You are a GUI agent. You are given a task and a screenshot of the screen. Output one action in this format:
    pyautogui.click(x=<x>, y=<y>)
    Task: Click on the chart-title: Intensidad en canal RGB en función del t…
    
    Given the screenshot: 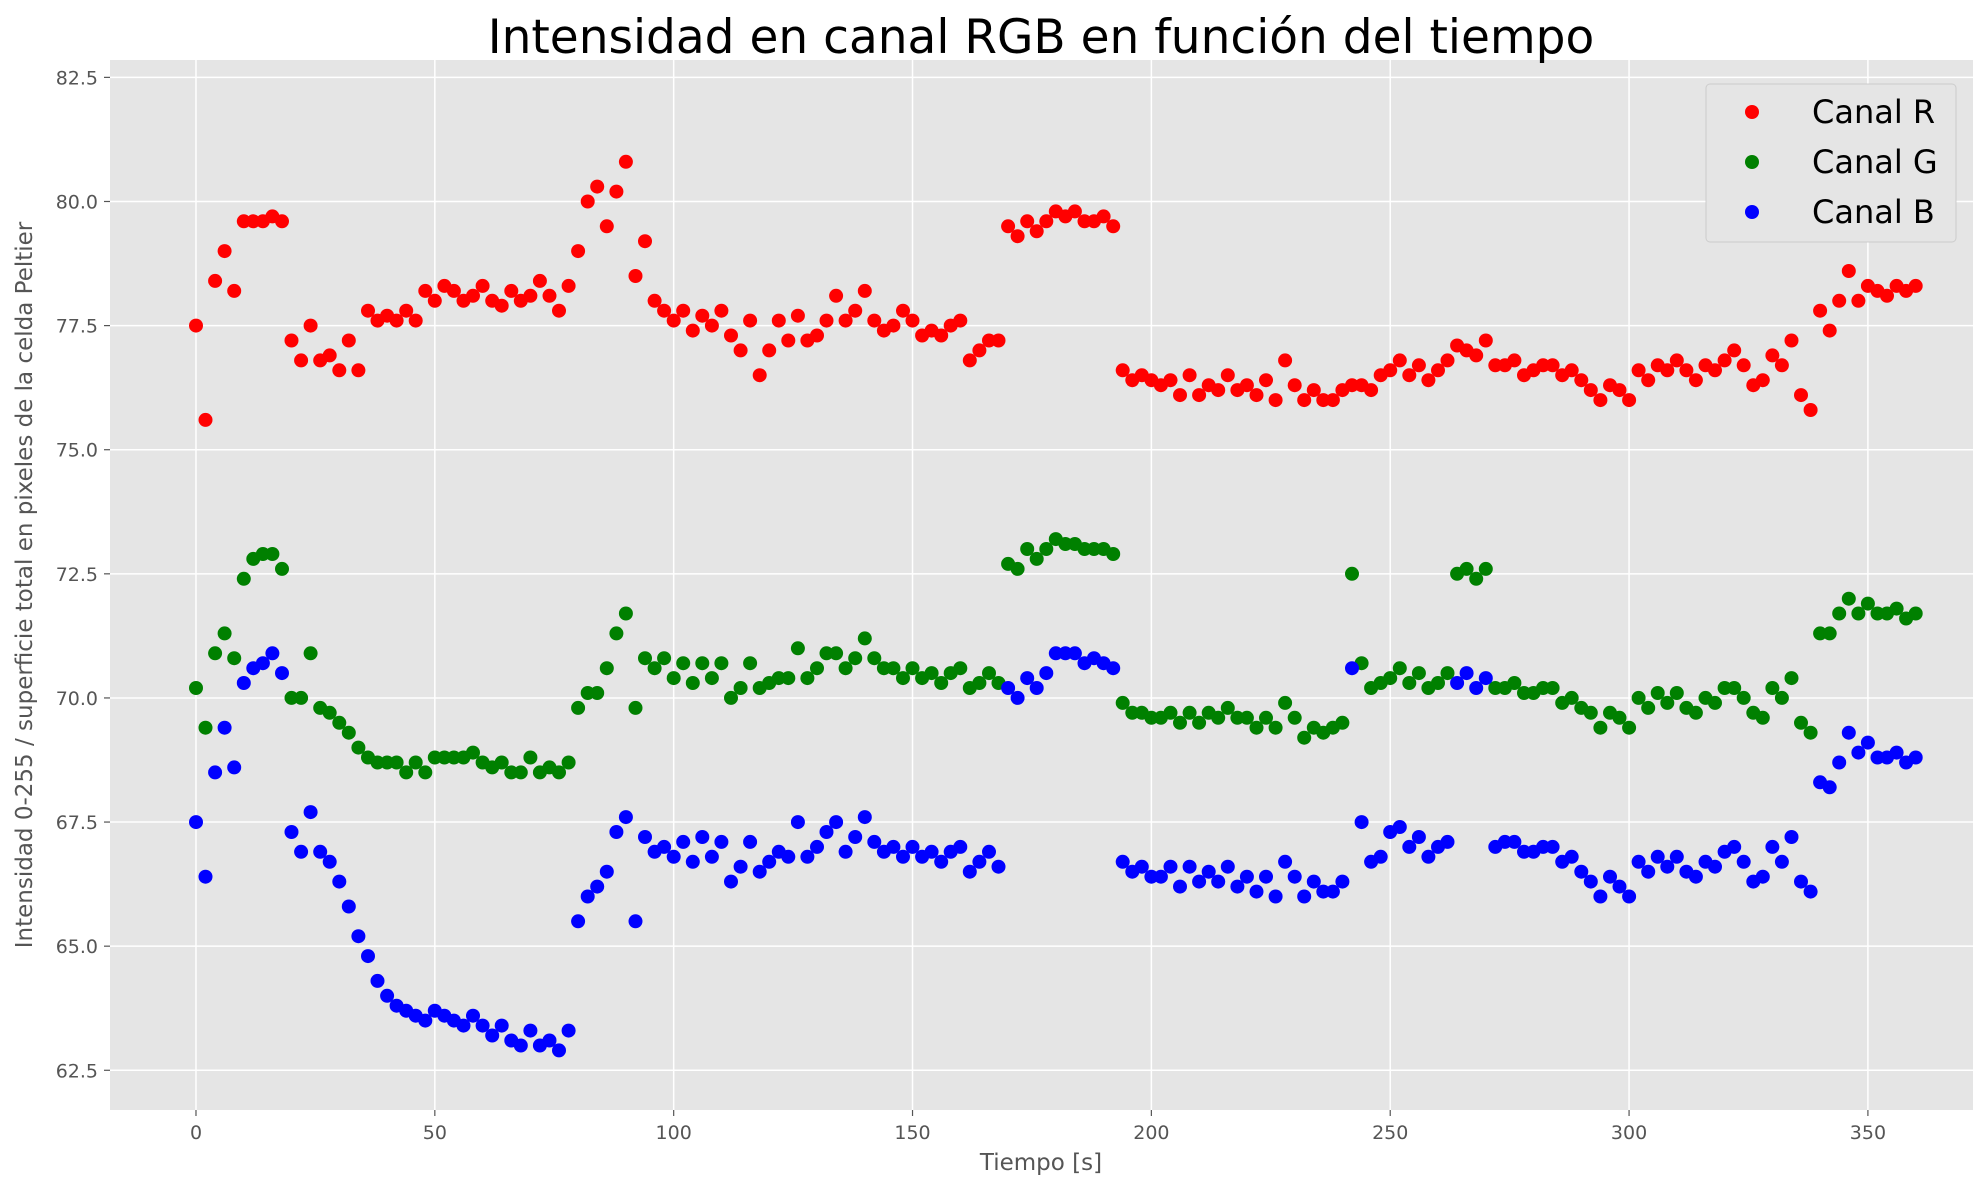 What is the action you would take?
    pyautogui.click(x=1041, y=37)
    